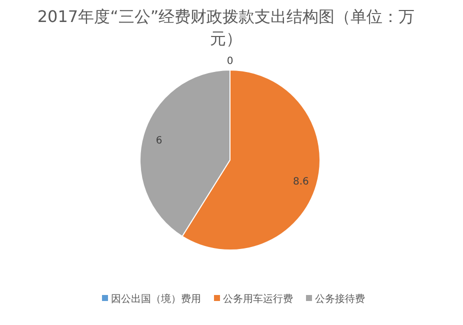 This screenshot has width=463, height=325. What do you see at coordinates (159, 141) in the screenshot?
I see `data-label: 6` at bounding box center [159, 141].